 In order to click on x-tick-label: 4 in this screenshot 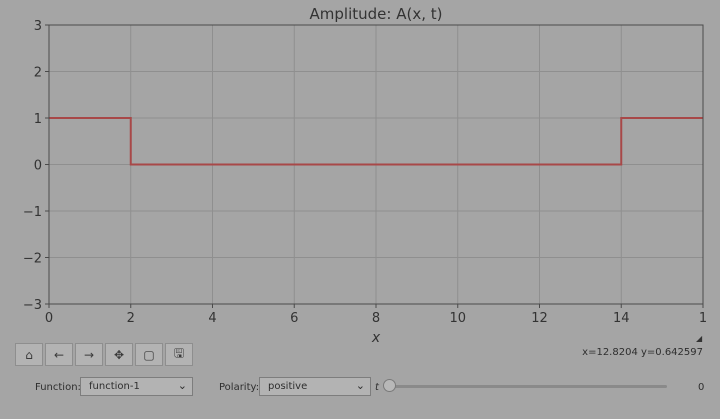, I will do `click(212, 318)`.